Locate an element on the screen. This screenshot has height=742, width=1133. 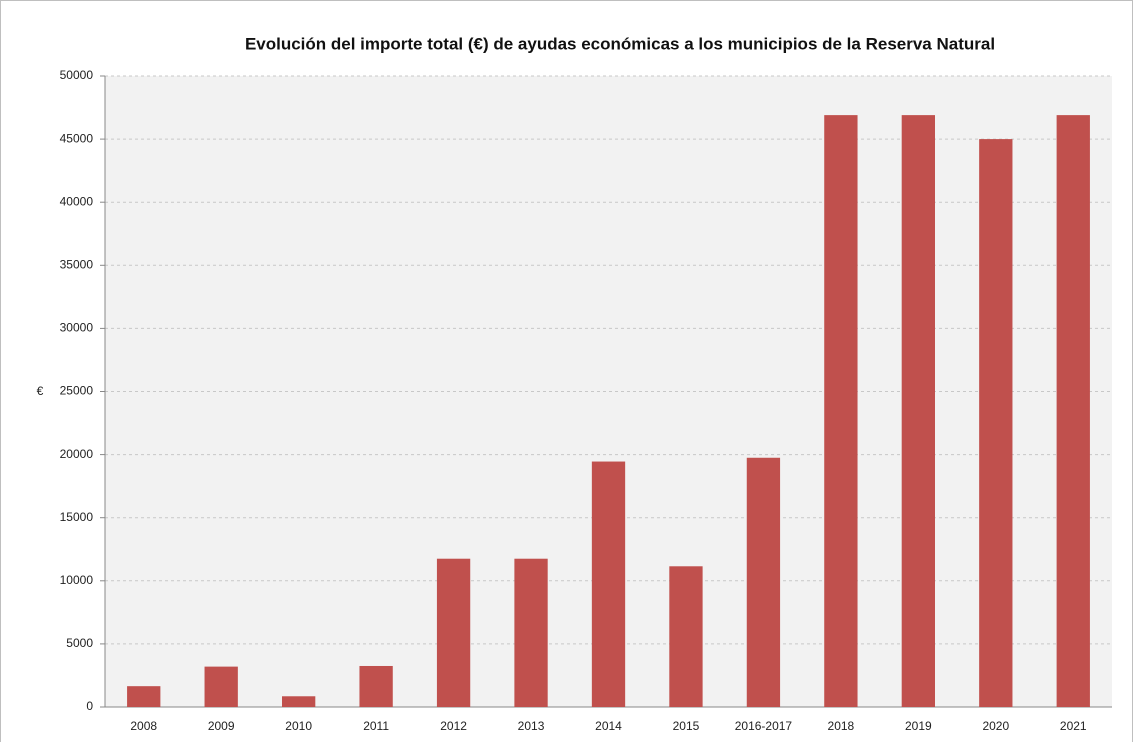
y-axis-label: € is located at coordinates (40, 391).